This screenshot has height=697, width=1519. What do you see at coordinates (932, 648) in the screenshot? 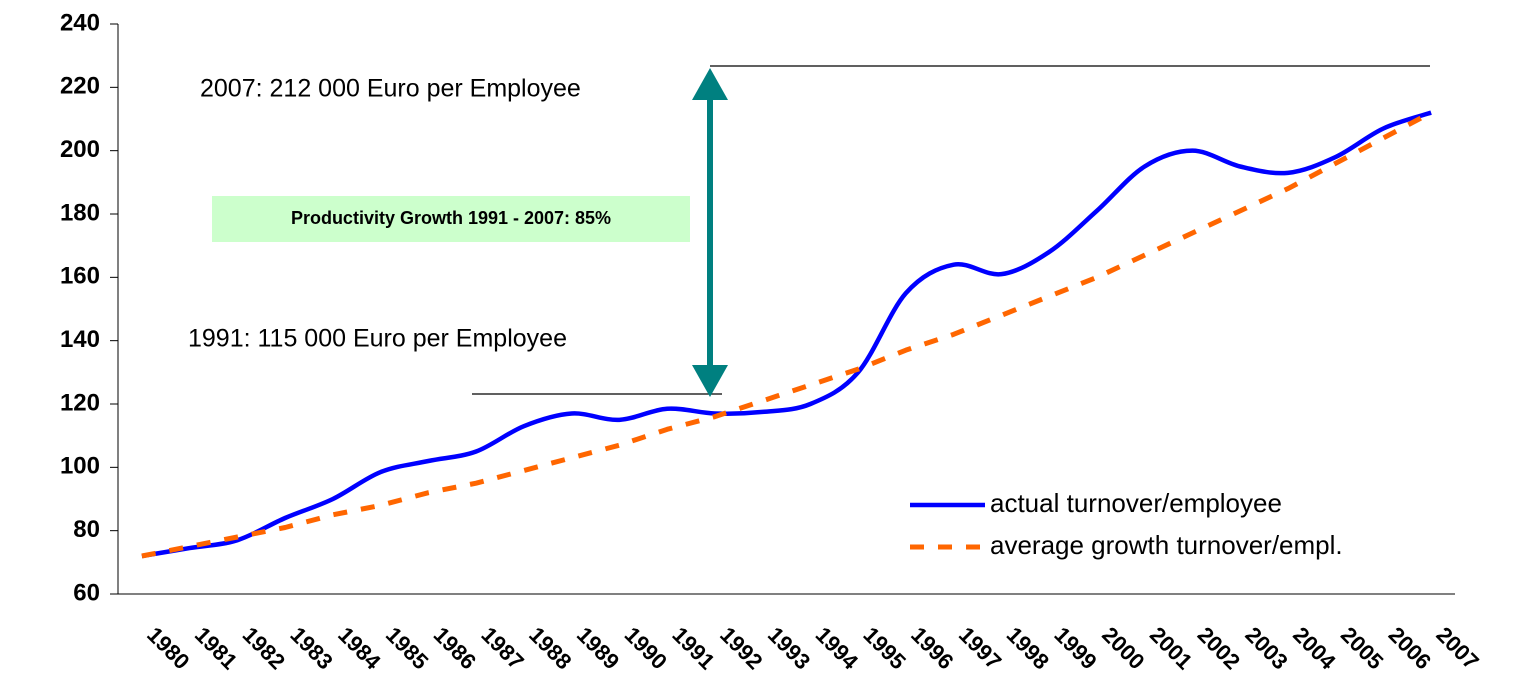
I see `x-tick-label: 1996` at bounding box center [932, 648].